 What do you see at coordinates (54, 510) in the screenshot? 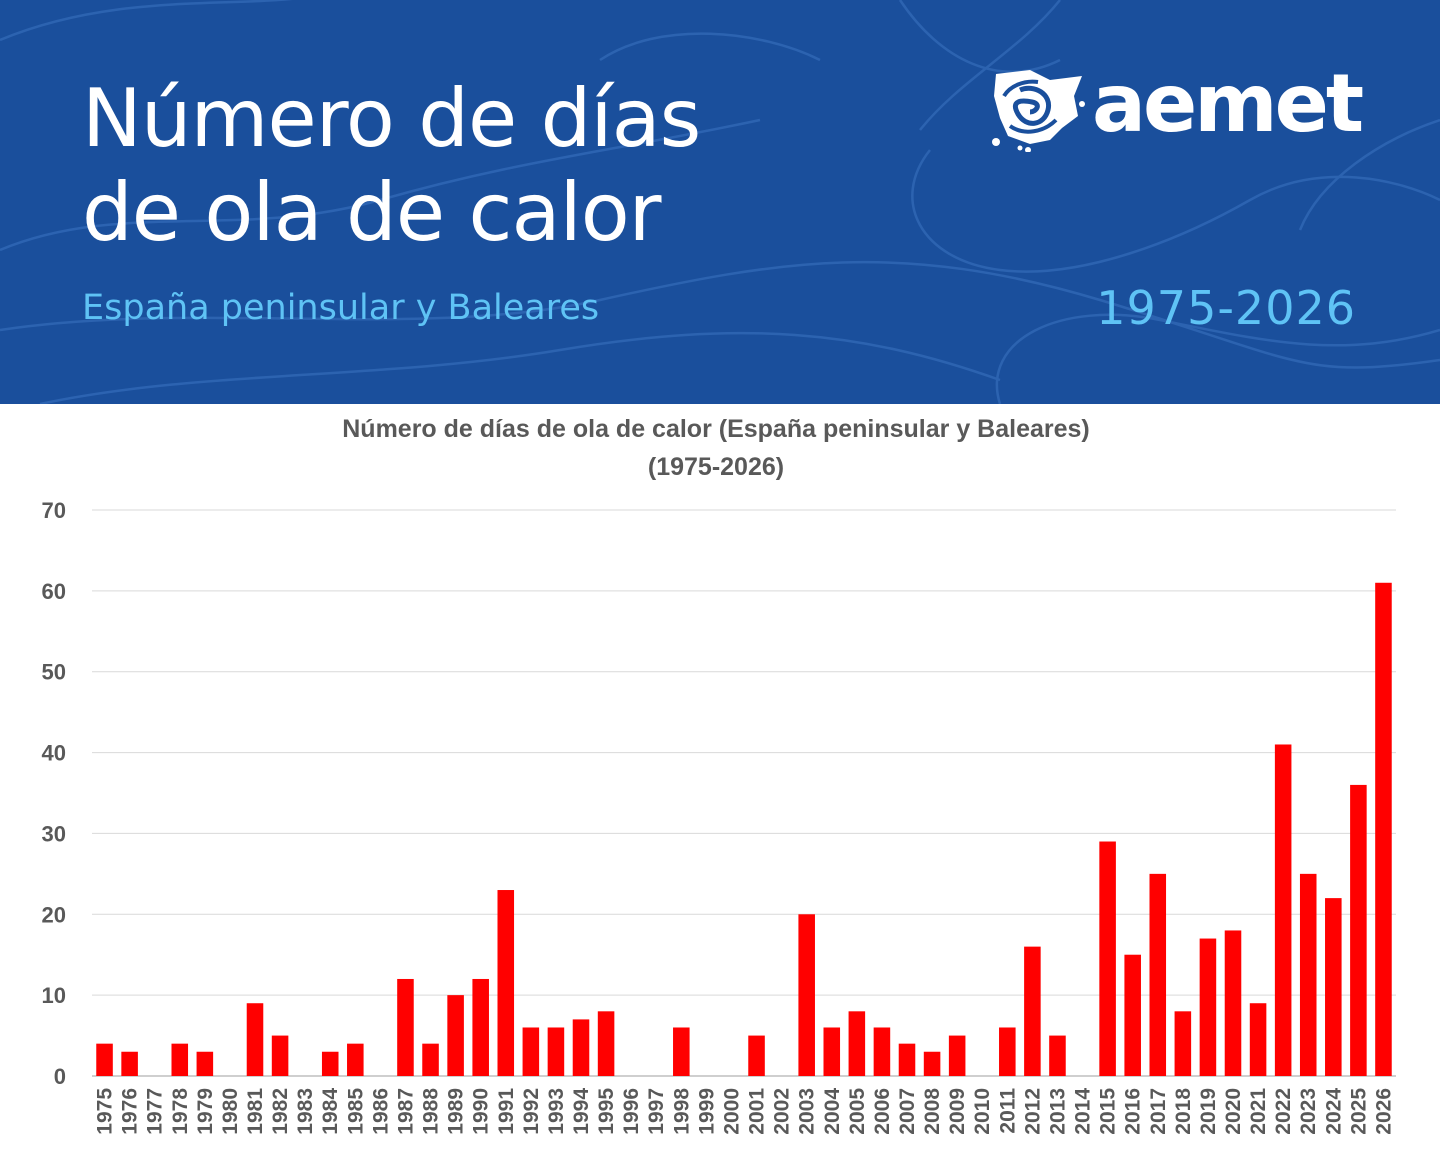
I see `y-tick-label: 70` at bounding box center [54, 510].